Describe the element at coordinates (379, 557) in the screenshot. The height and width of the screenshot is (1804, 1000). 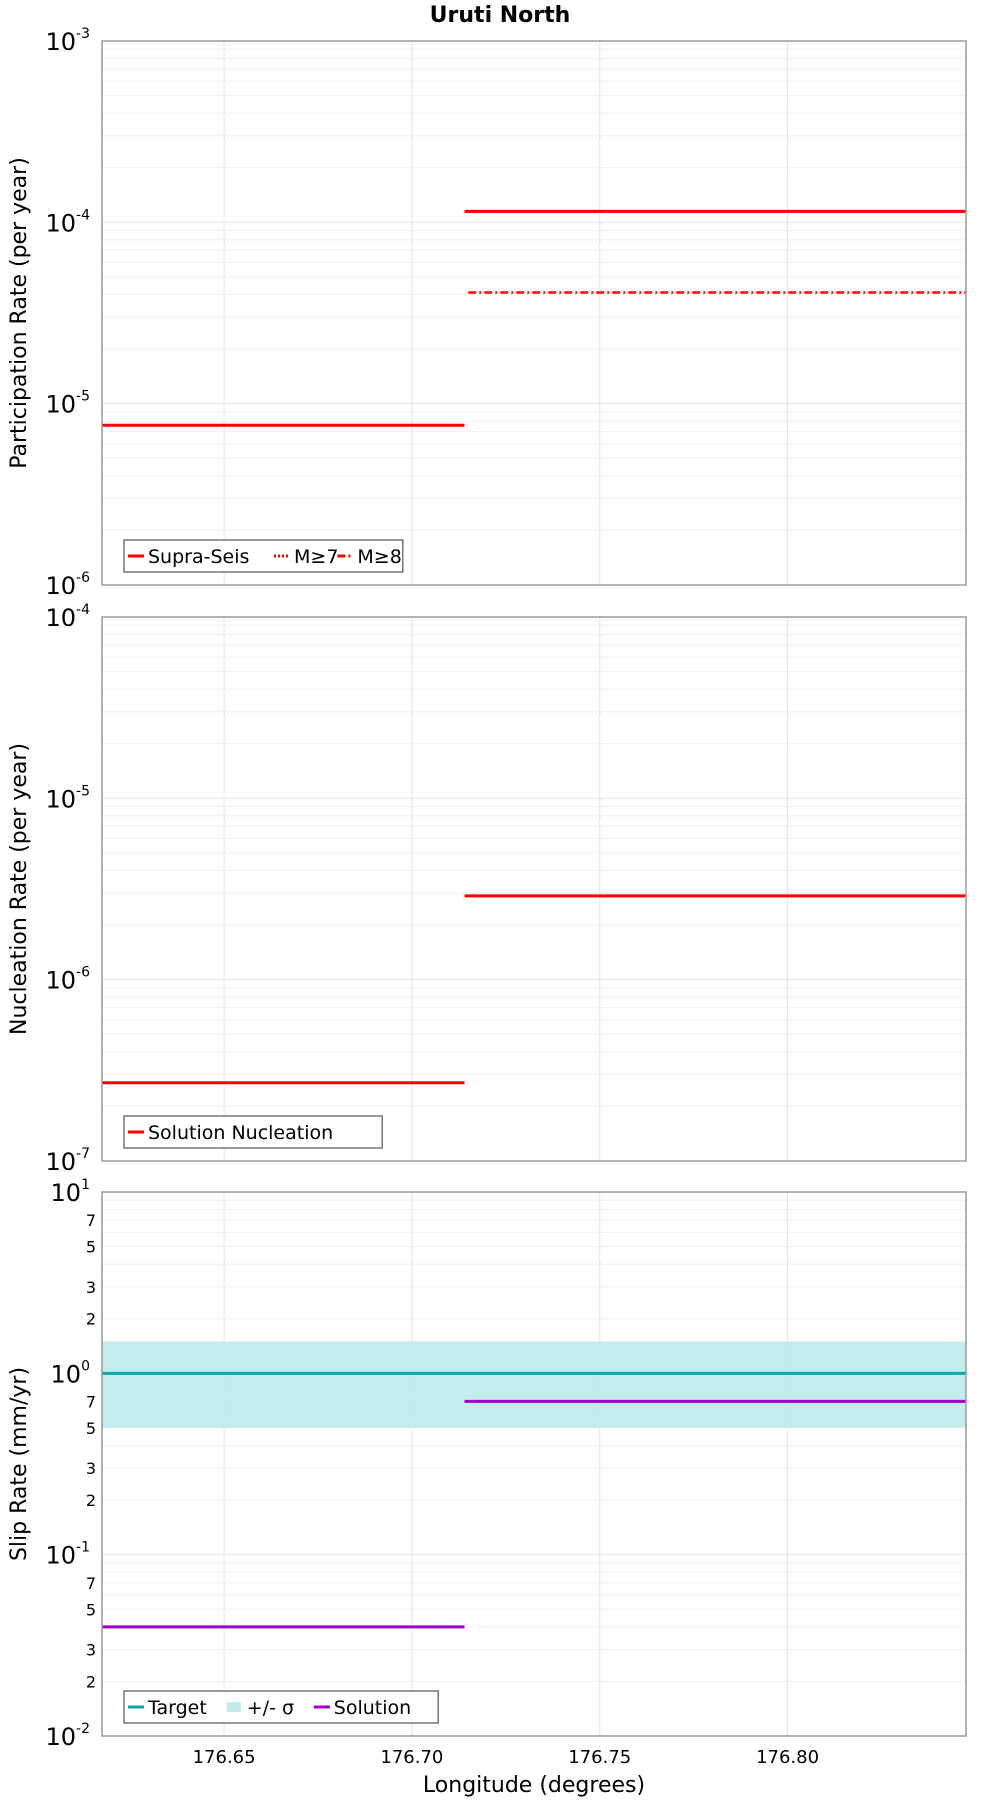
I see `legend-entry: M≥8` at that location.